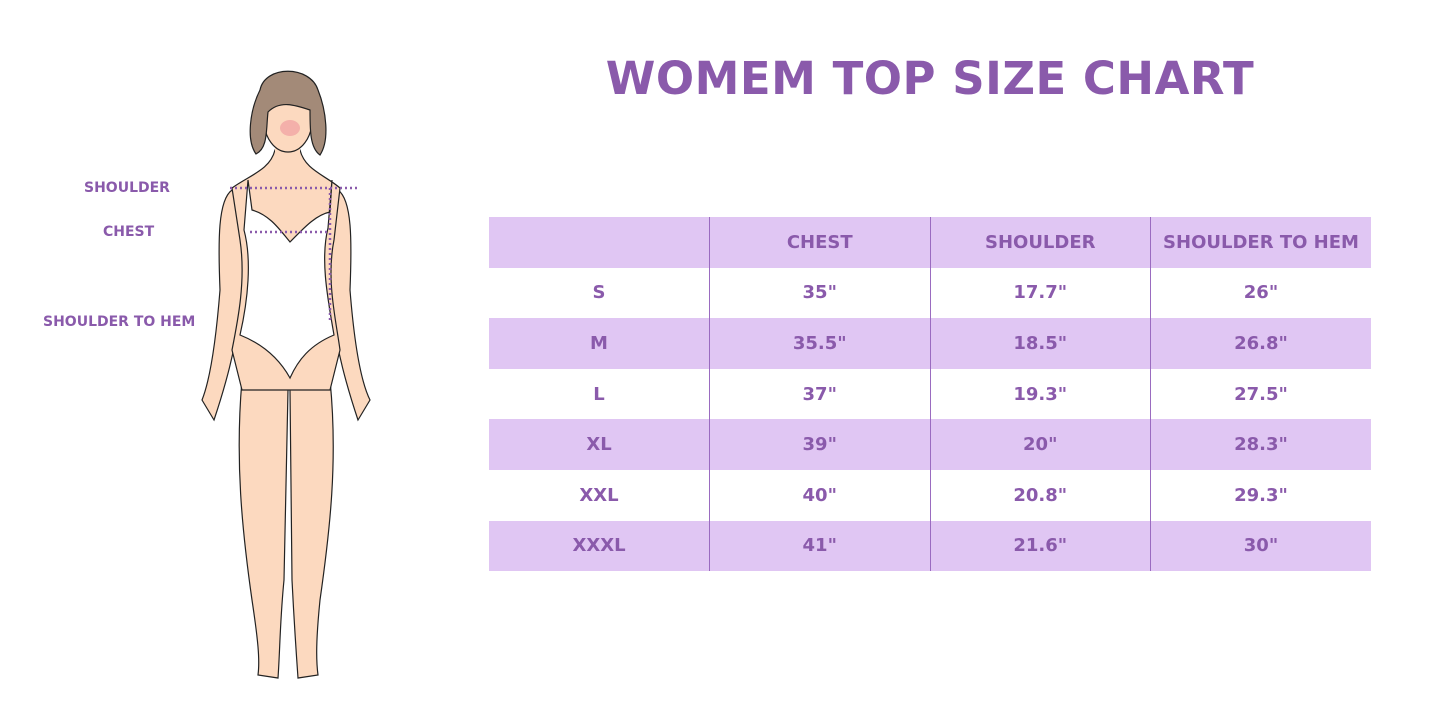 This screenshot has width=1445, height=723. What do you see at coordinates (1040, 444) in the screenshot?
I see `shoulder-cell: 20"` at bounding box center [1040, 444].